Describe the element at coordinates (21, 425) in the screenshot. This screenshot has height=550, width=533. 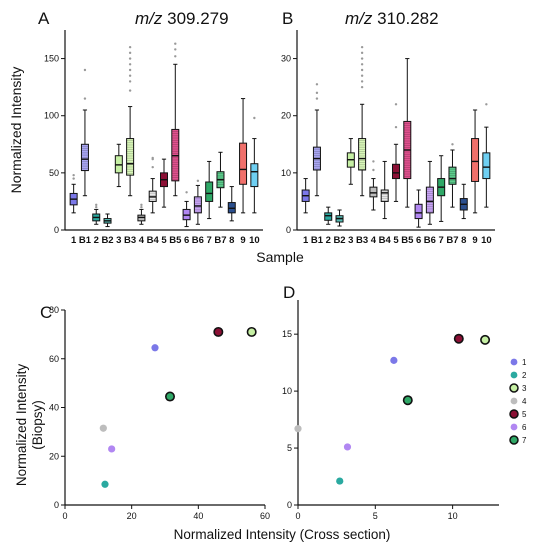
I see `bottom-y-axis-label-line1: Normalized Intensity` at that location.